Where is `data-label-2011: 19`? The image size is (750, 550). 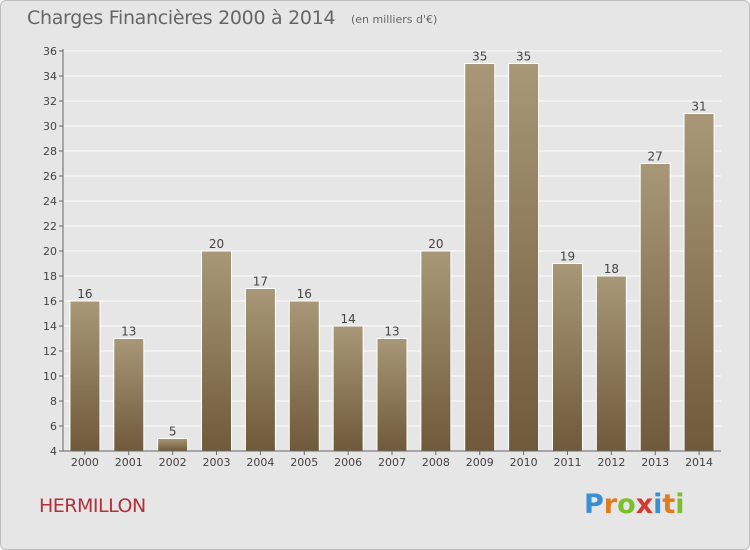
data-label-2011: 19 is located at coordinates (567, 257).